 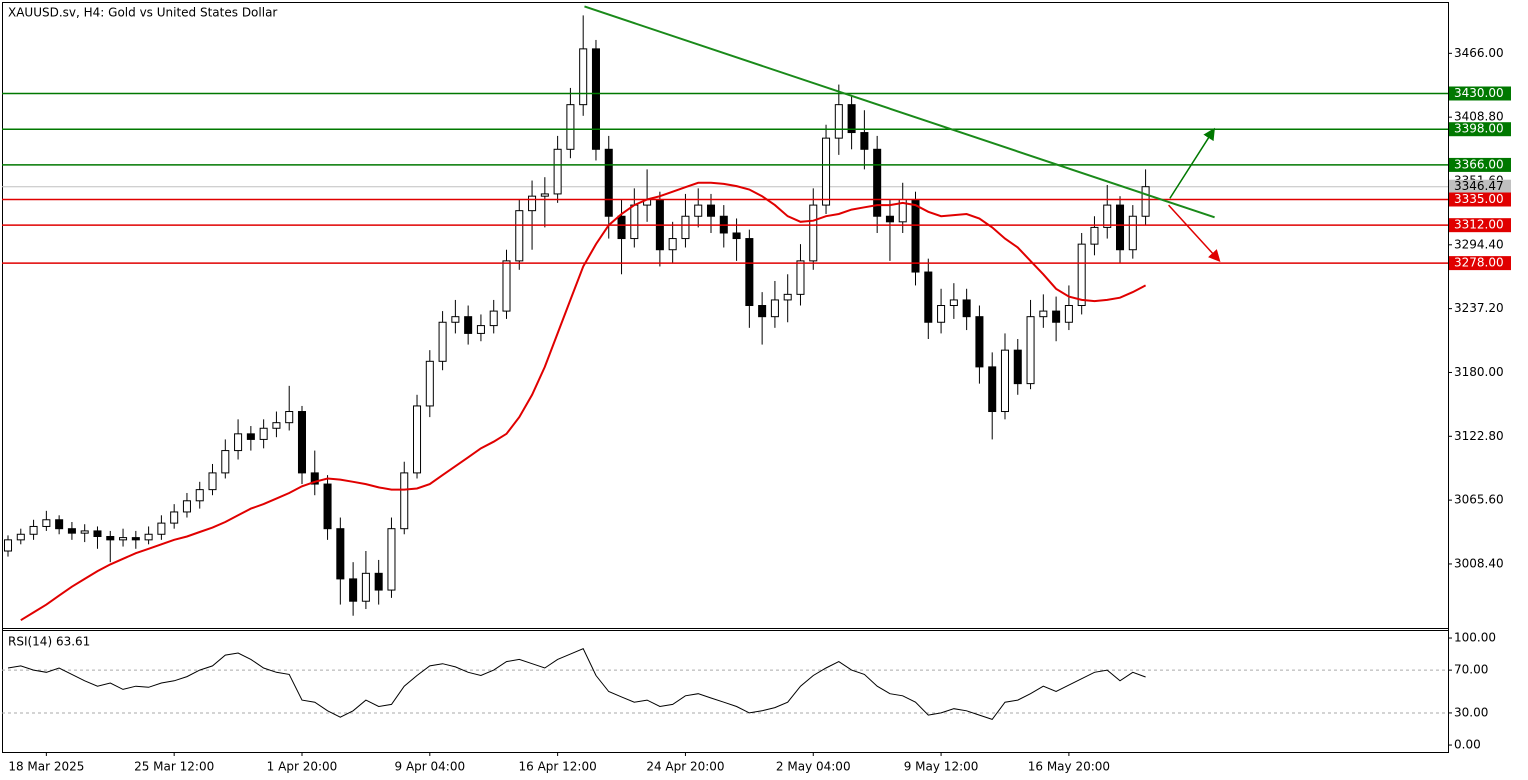 I want to click on x-tick-label: 24 Apr 20:00, so click(x=685, y=767).